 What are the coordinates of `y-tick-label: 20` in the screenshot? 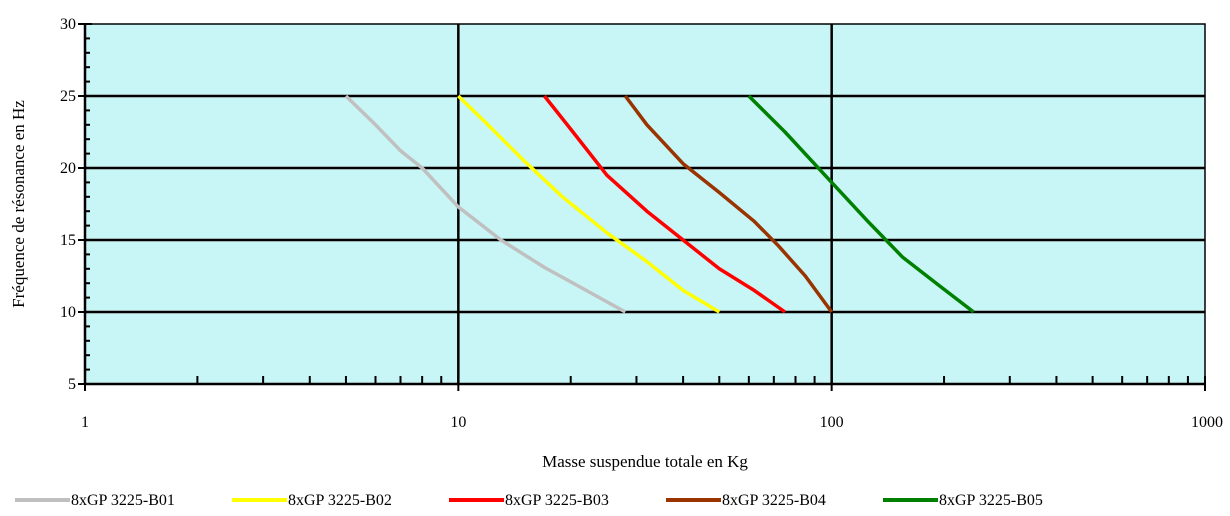 It's located at (68, 168).